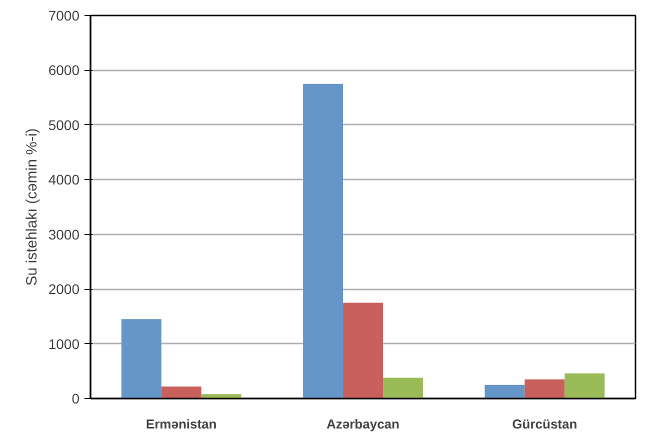  I want to click on y-tick-label: 0, so click(76, 398).